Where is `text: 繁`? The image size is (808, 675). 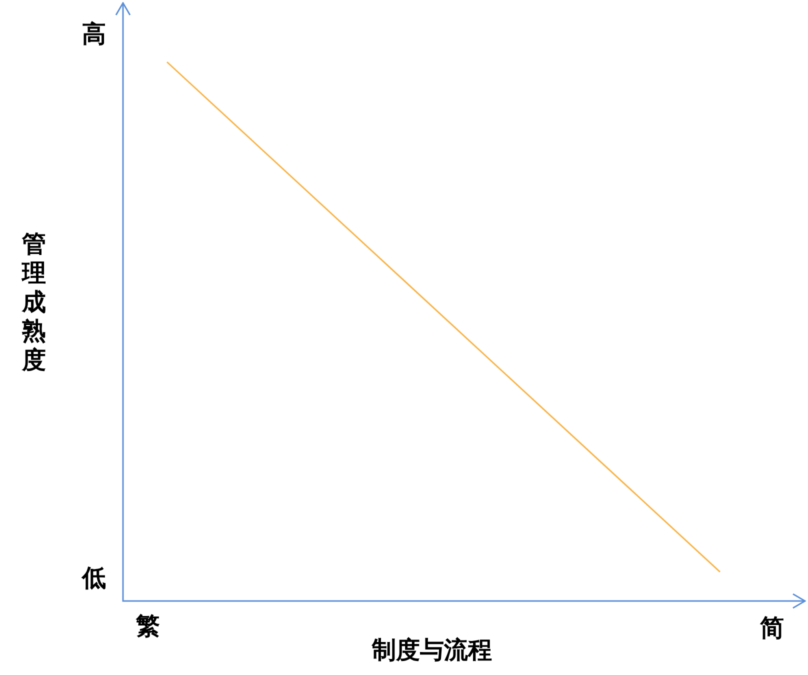
text: 繁 is located at coordinates (148, 626).